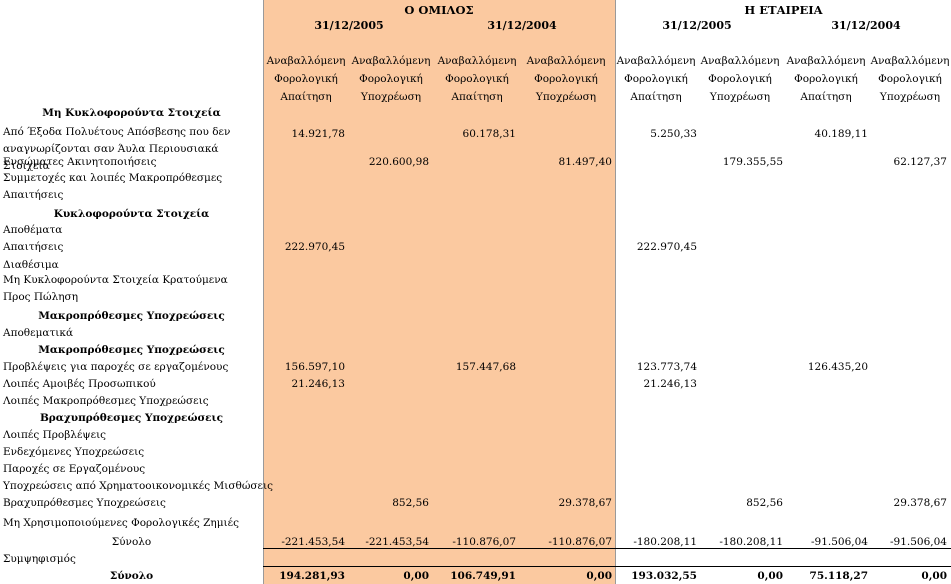 This screenshot has height=584, width=951. Describe the element at coordinates (585, 162) in the screenshot. I see `cell-value: 81.497,40` at that location.